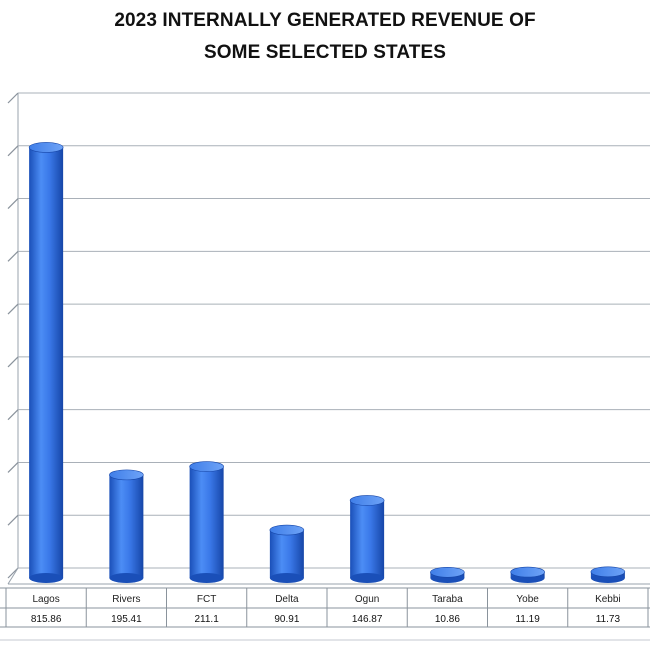  What do you see at coordinates (286, 619) in the screenshot?
I see `value-label: 90.91` at bounding box center [286, 619].